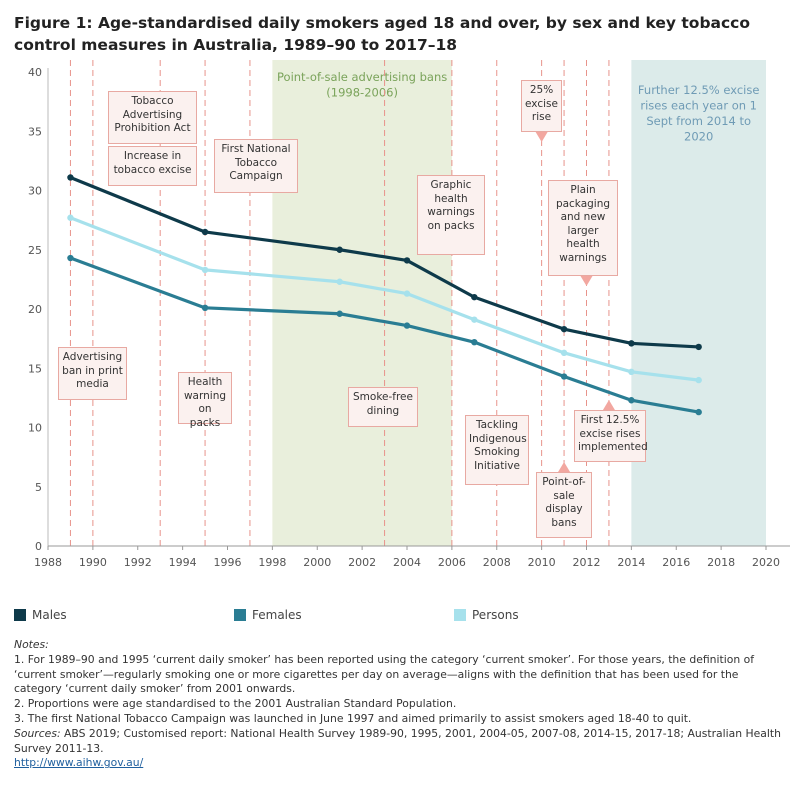 This screenshot has height=800, width=800. Describe the element at coordinates (610, 420) in the screenshot. I see `annotation-line: First 12.5%` at that location.